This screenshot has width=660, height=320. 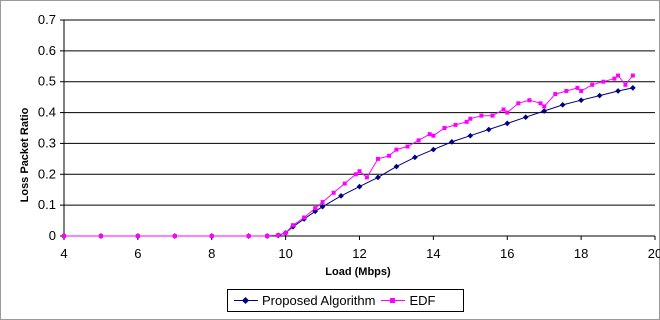 I want to click on x-tick-label-5: 14, so click(x=433, y=253).